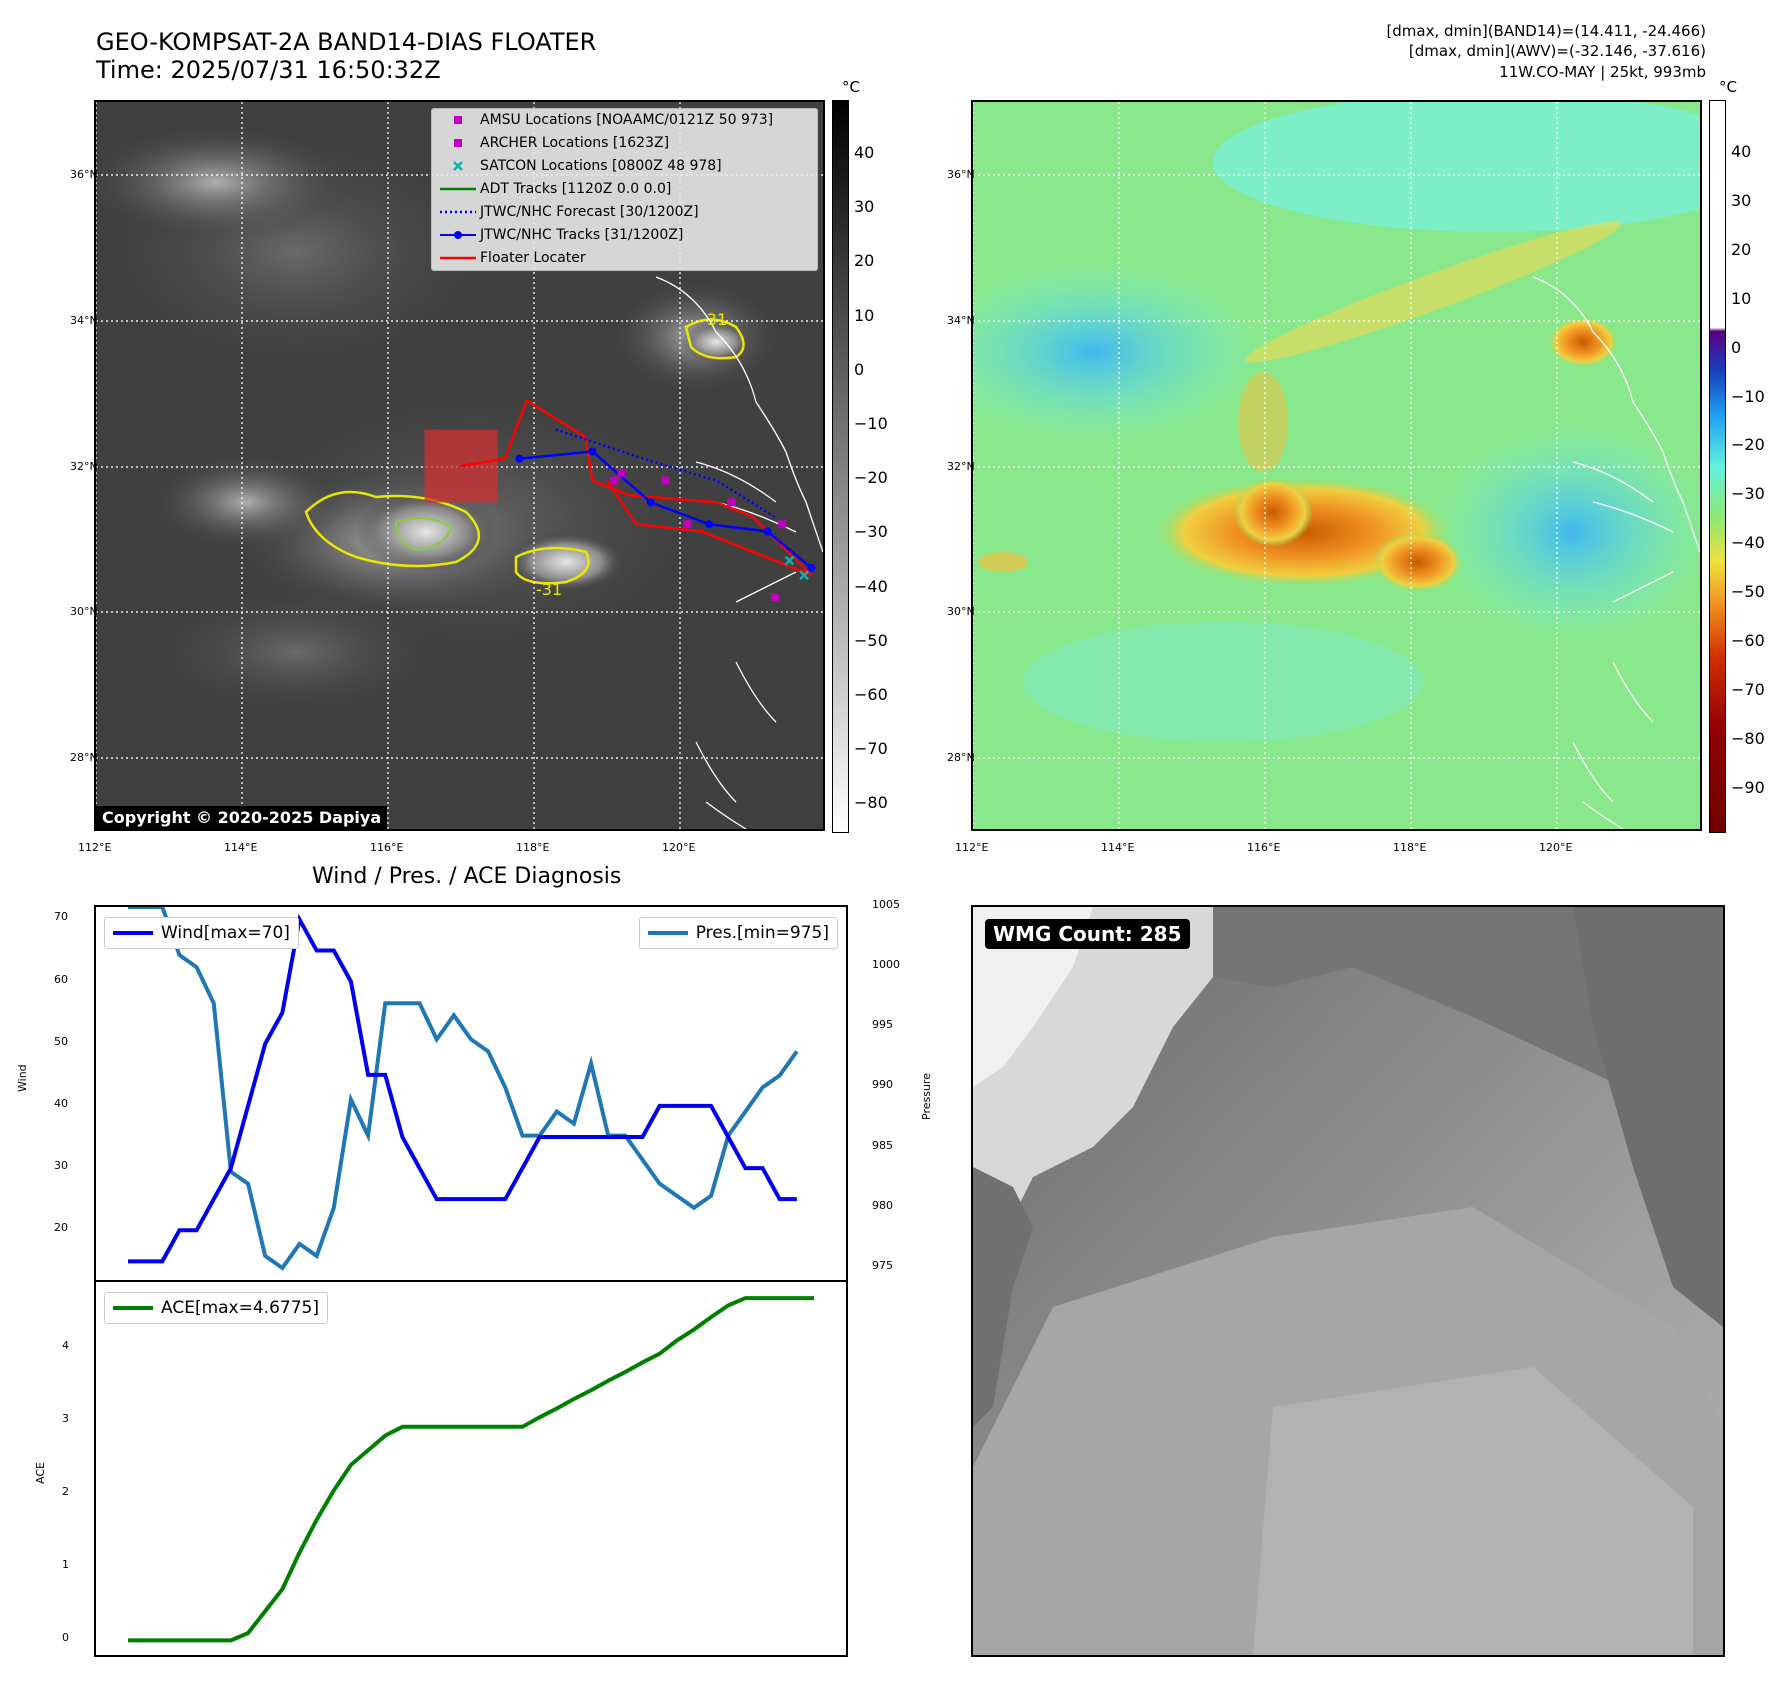 The height and width of the screenshot is (1690, 1788). Describe the element at coordinates (961, 757) in the screenshot. I see `r-lat-tick-28: 28°N` at that location.